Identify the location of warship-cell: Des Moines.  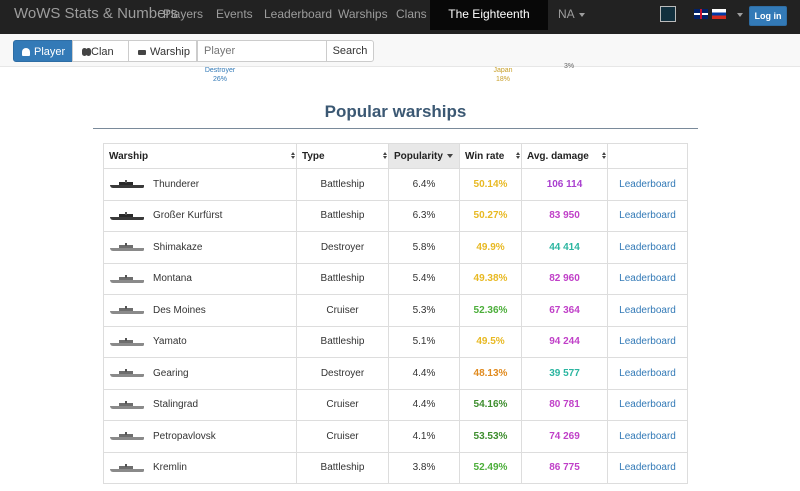
(200, 310).